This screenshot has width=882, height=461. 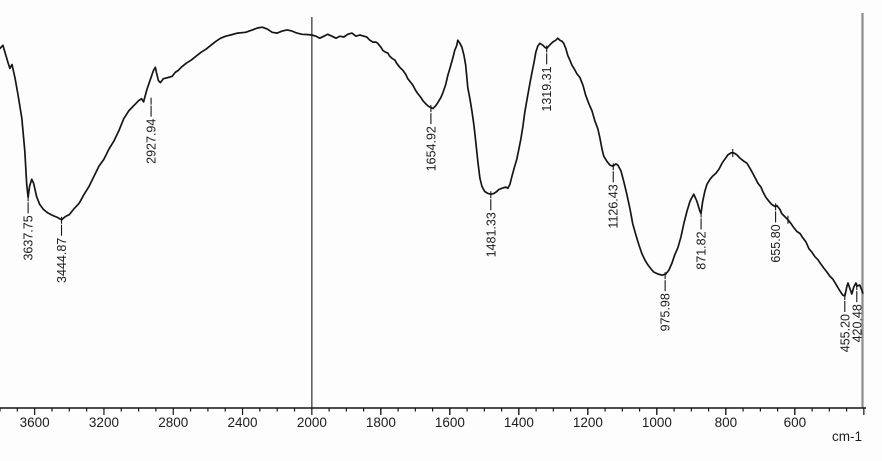 I want to click on x-tick-label: 3200, so click(x=104, y=422).